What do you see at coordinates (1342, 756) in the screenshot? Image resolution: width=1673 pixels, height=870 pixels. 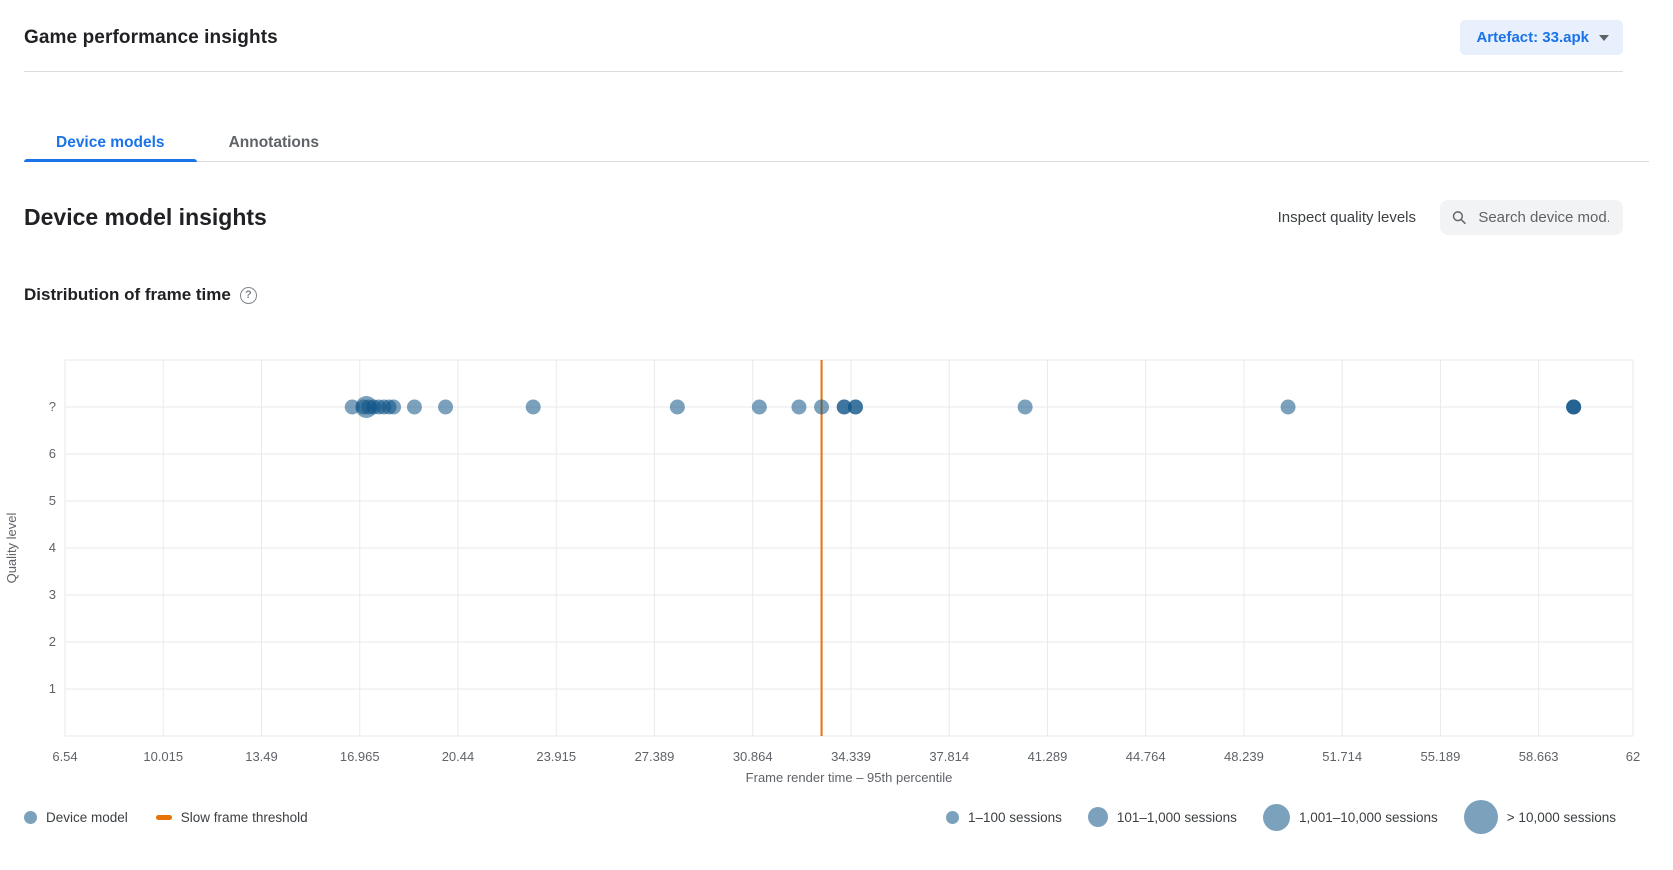 I see `svg-text: 51.714` at bounding box center [1342, 756].